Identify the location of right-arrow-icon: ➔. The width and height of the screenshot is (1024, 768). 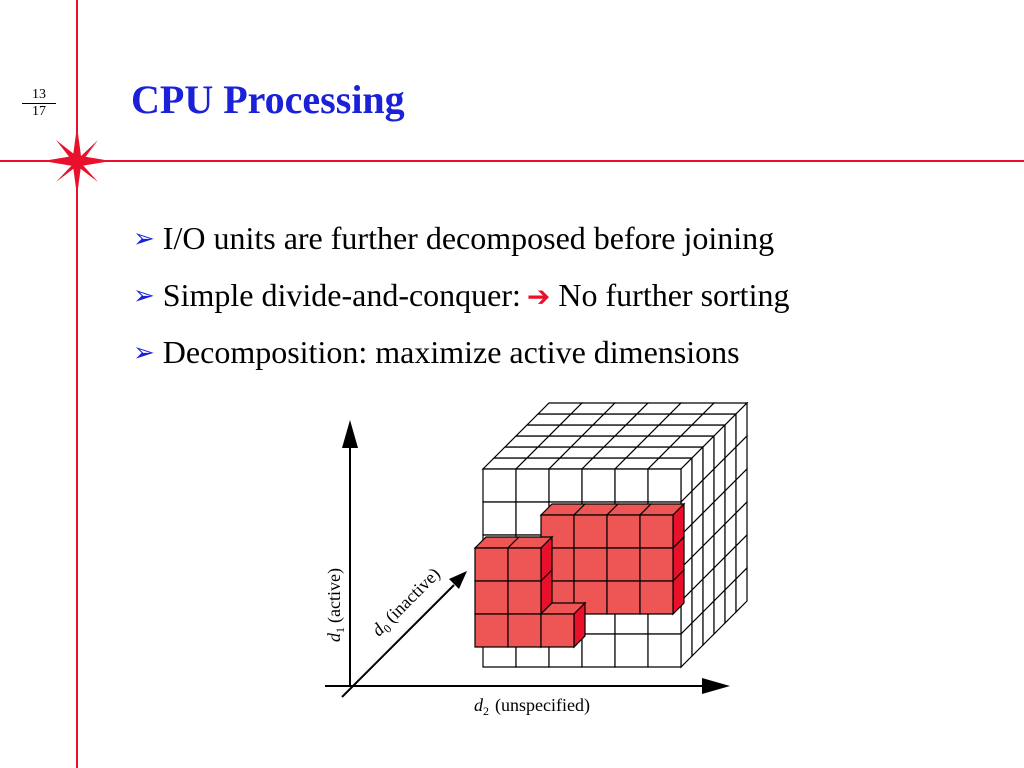
(538, 296).